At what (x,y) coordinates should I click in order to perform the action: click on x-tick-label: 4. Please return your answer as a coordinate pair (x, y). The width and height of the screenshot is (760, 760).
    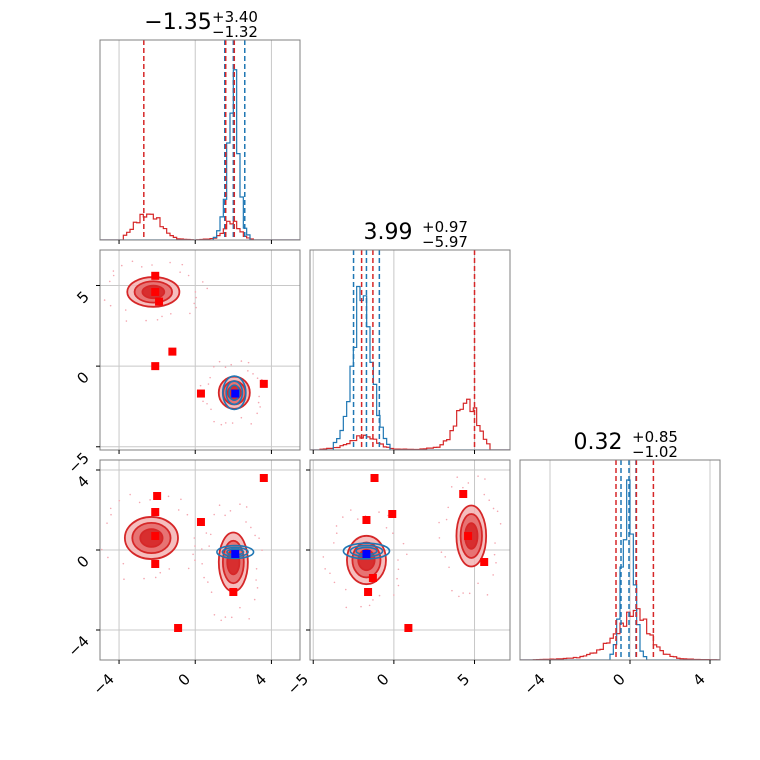
    Looking at the image, I should click on (260, 679).